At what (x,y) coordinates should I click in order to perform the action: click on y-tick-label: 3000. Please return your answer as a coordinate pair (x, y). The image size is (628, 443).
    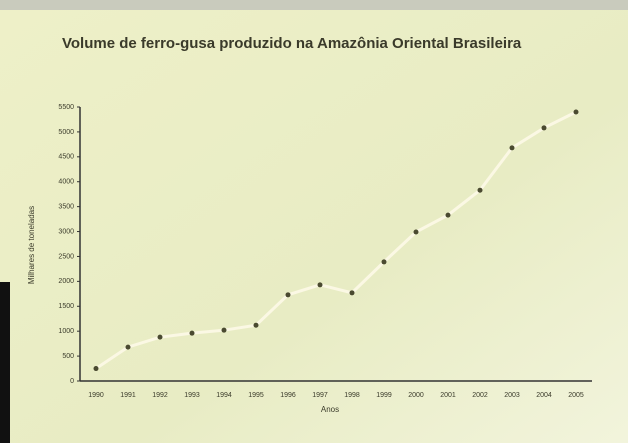
    Looking at the image, I should click on (66, 231).